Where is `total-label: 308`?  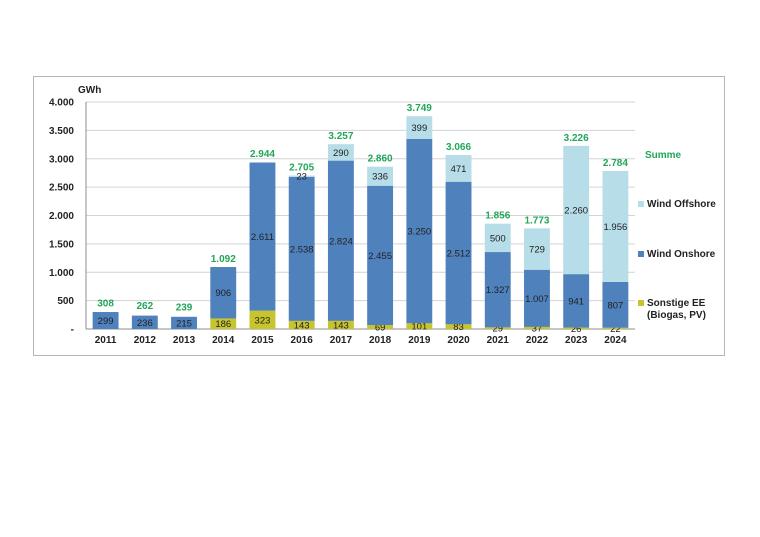
total-label: 308 is located at coordinates (105, 304).